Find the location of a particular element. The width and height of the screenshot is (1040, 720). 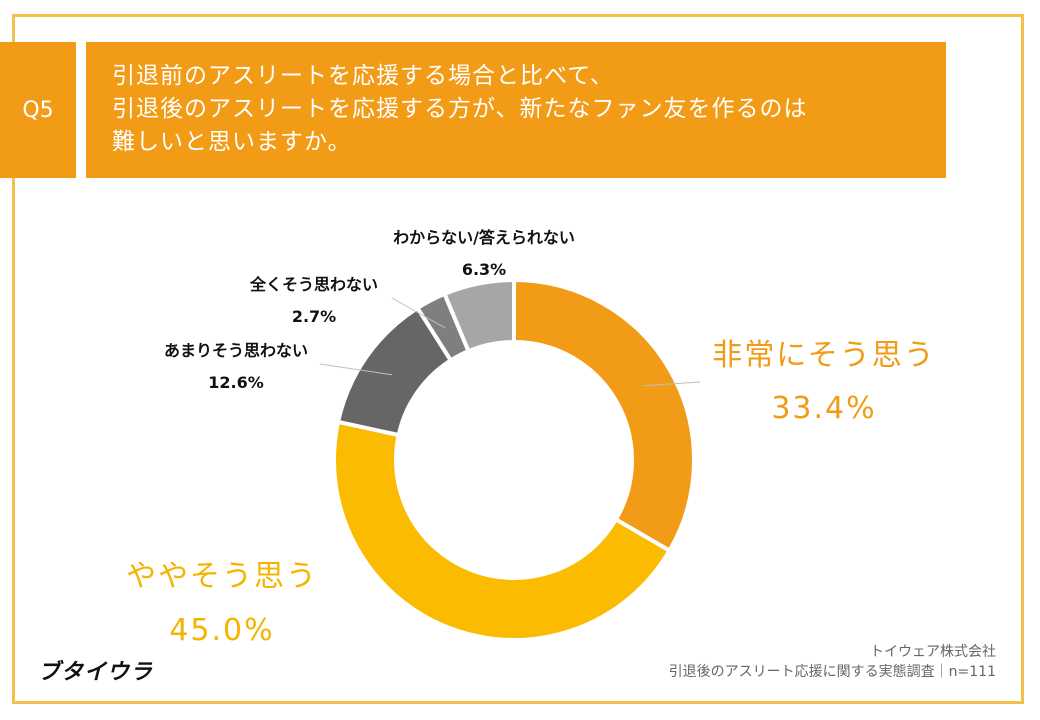

question-line: 引退後のアスリートを応援する方が、新たなファン友を作るのは is located at coordinates (460, 109).